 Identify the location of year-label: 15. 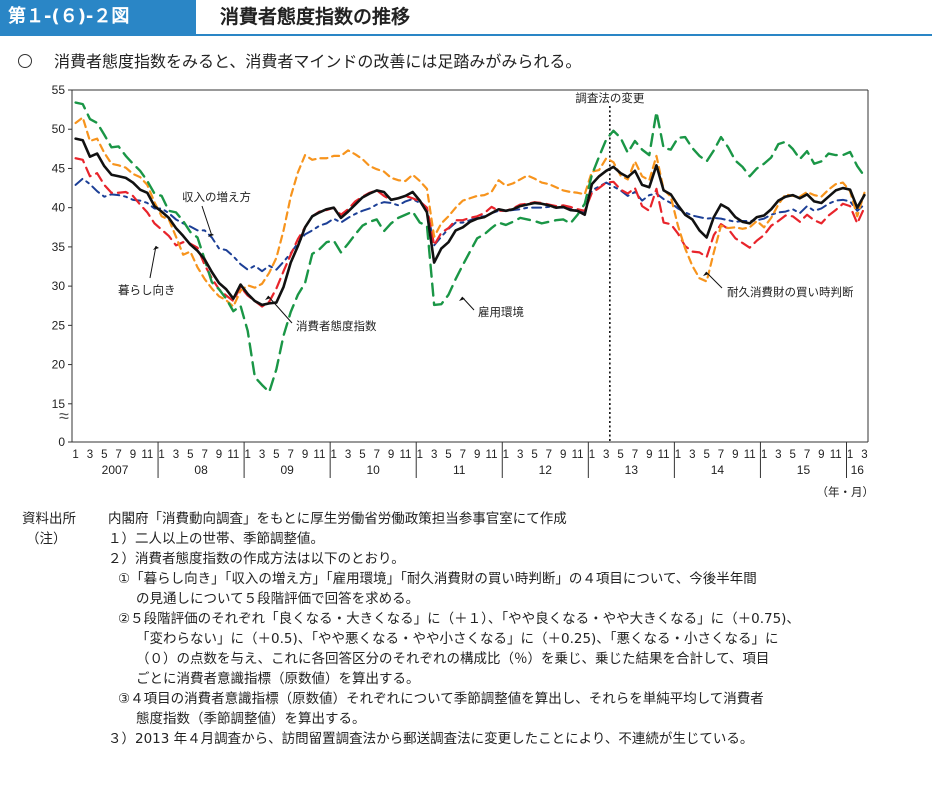
(804, 470).